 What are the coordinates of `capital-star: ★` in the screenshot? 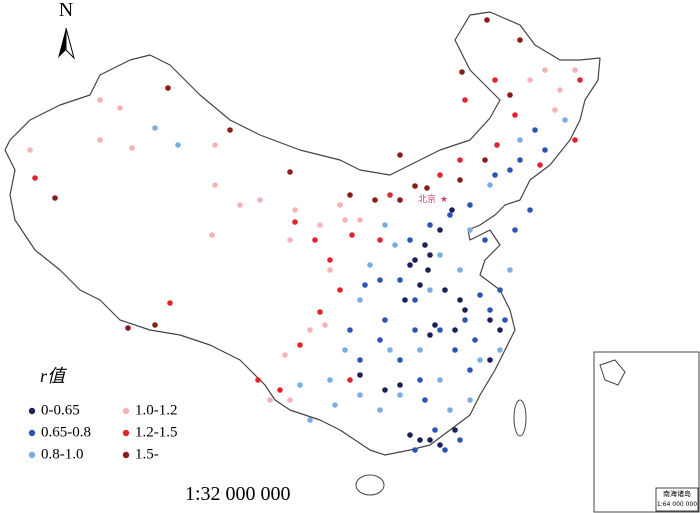 It's located at (444, 199).